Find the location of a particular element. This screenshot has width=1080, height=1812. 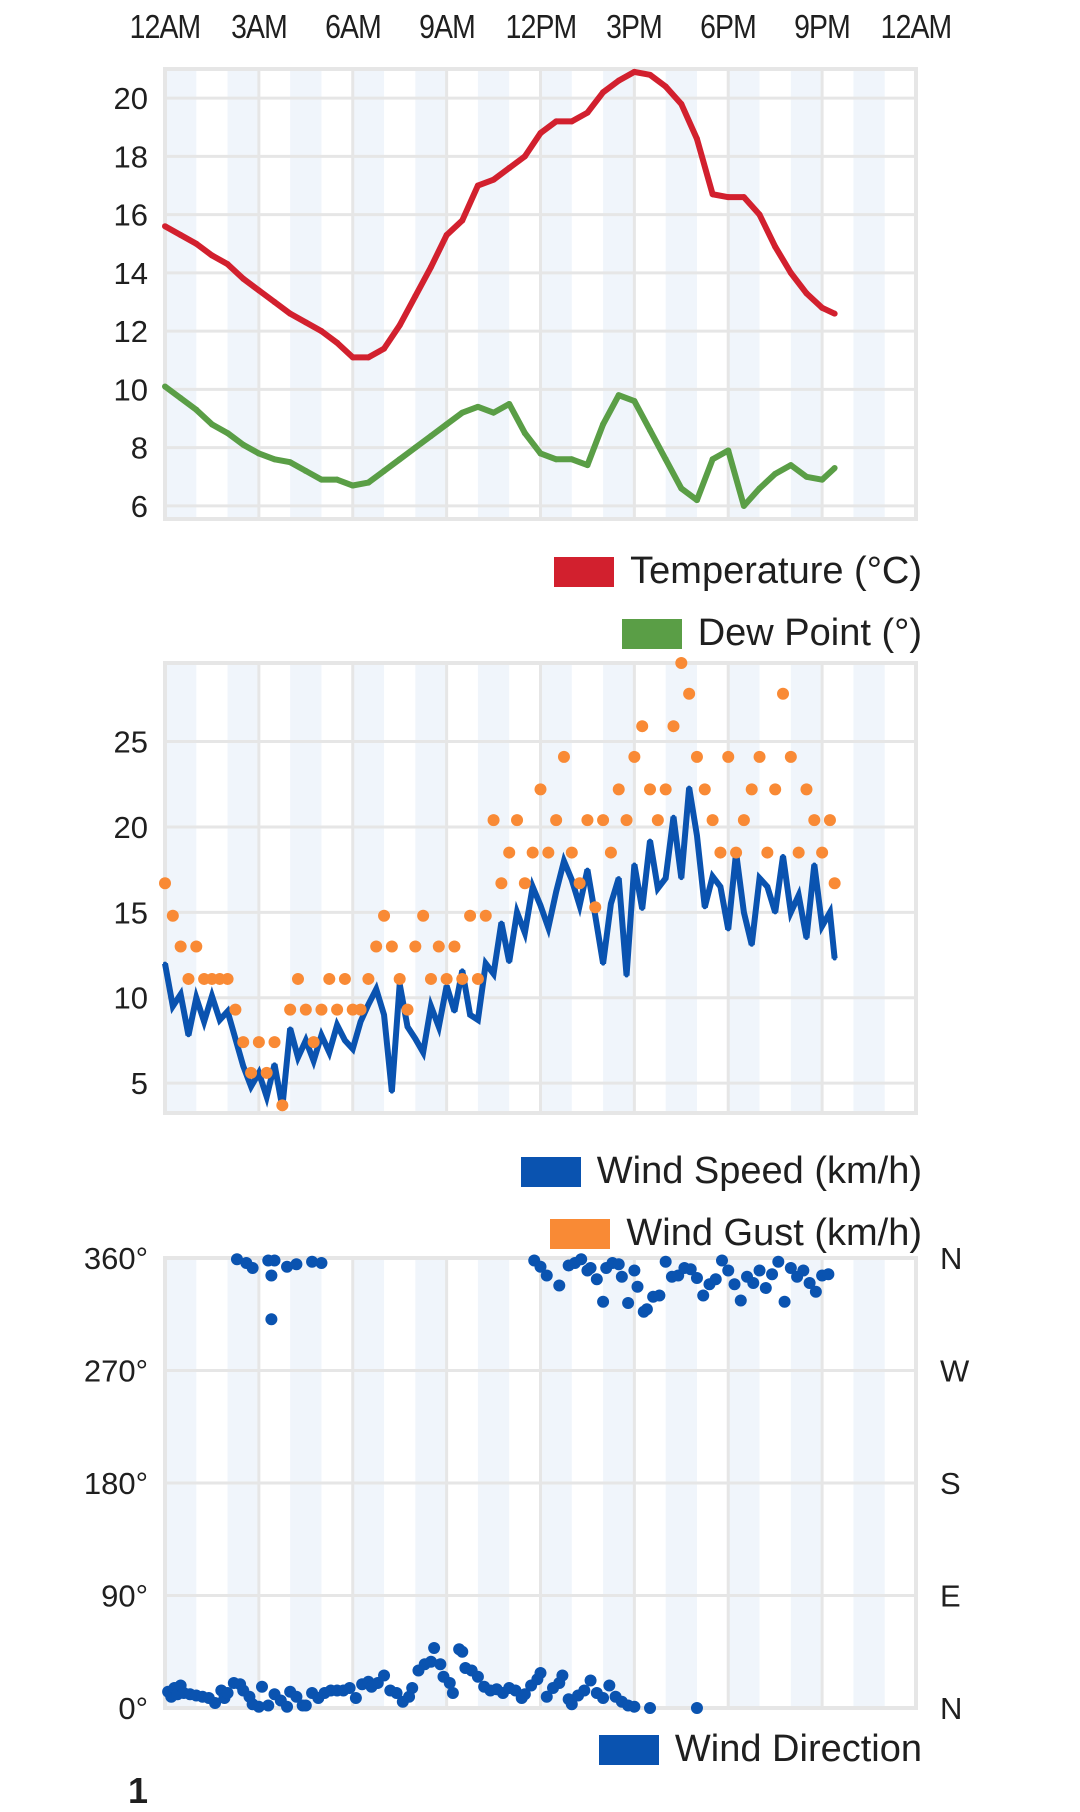

compass-direction-label: S is located at coordinates (950, 1483).